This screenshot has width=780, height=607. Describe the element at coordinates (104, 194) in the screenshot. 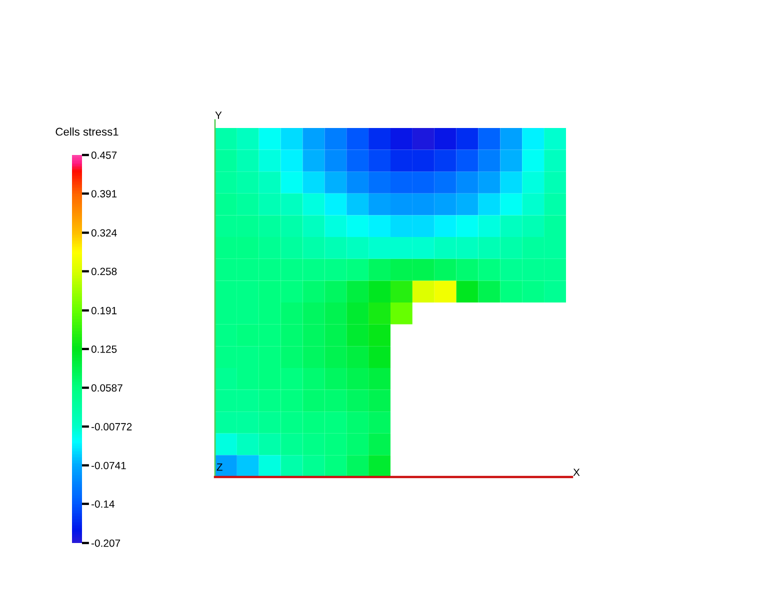

I see `color-bar-label: 0.391` at that location.